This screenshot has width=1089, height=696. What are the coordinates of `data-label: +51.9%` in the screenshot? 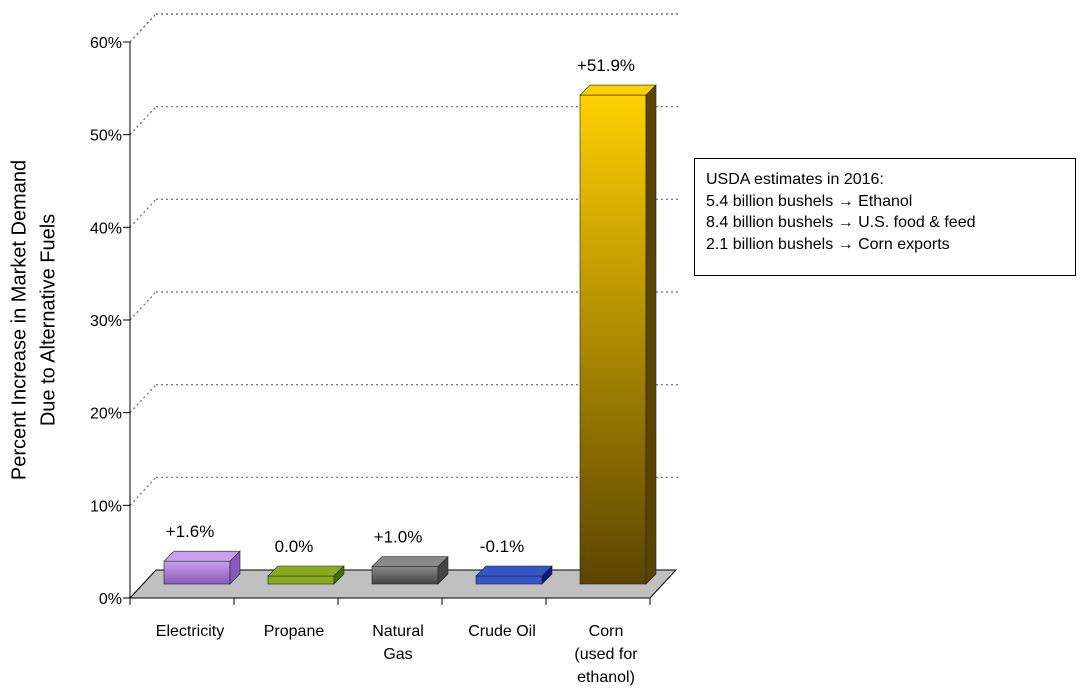 It's located at (606, 65).